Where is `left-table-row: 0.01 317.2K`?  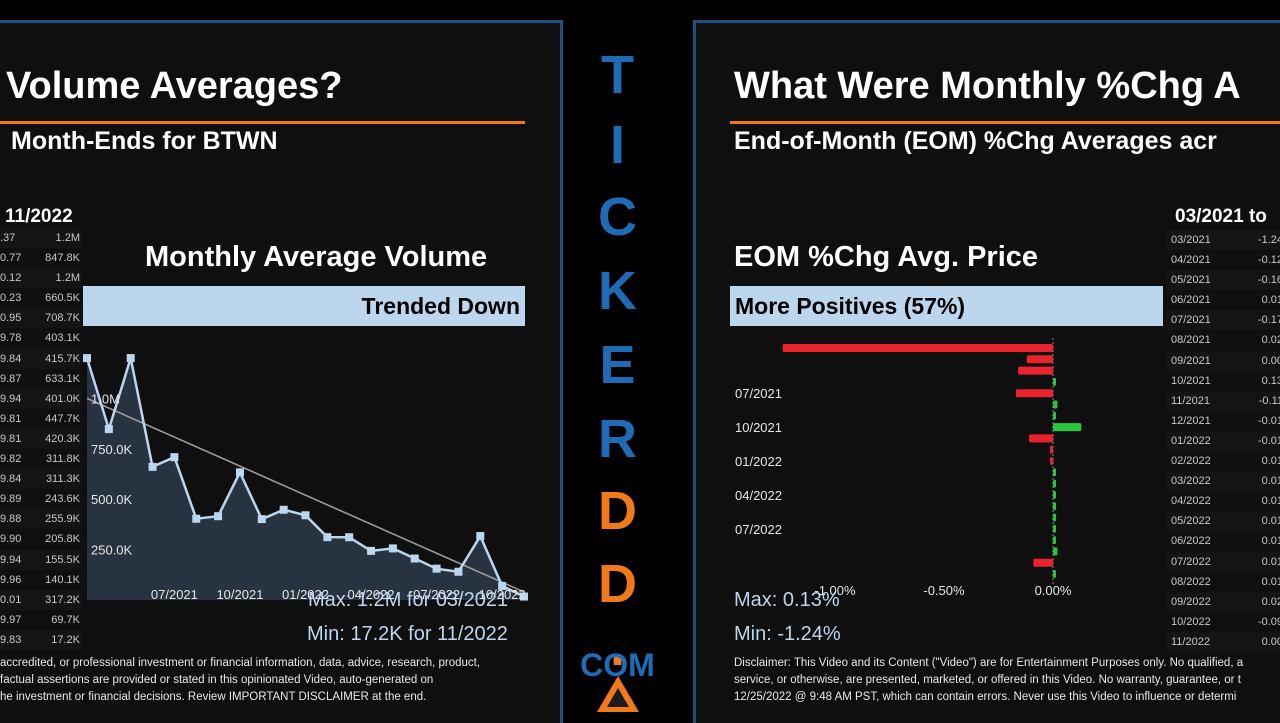
left-table-row: 0.01 317.2K is located at coordinates (41, 599).